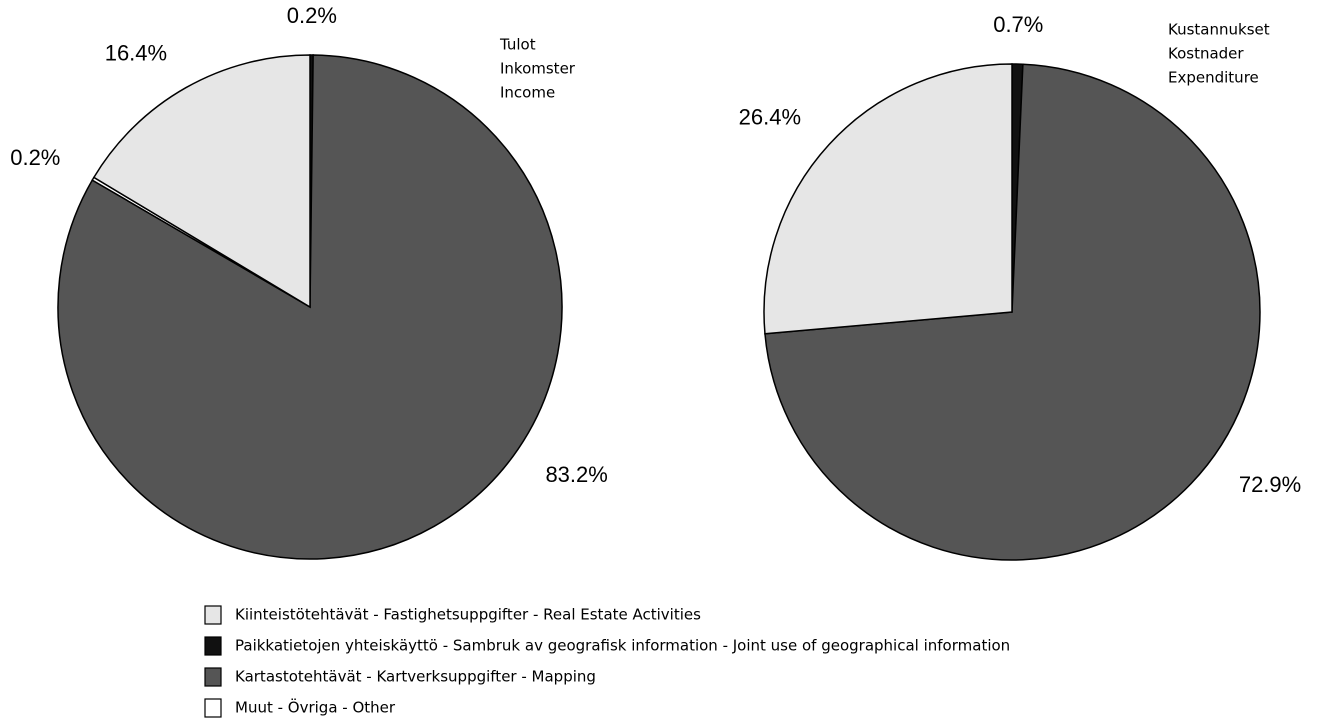  Describe the element at coordinates (538, 69) in the screenshot. I see `chart-title: Inkomster` at that location.